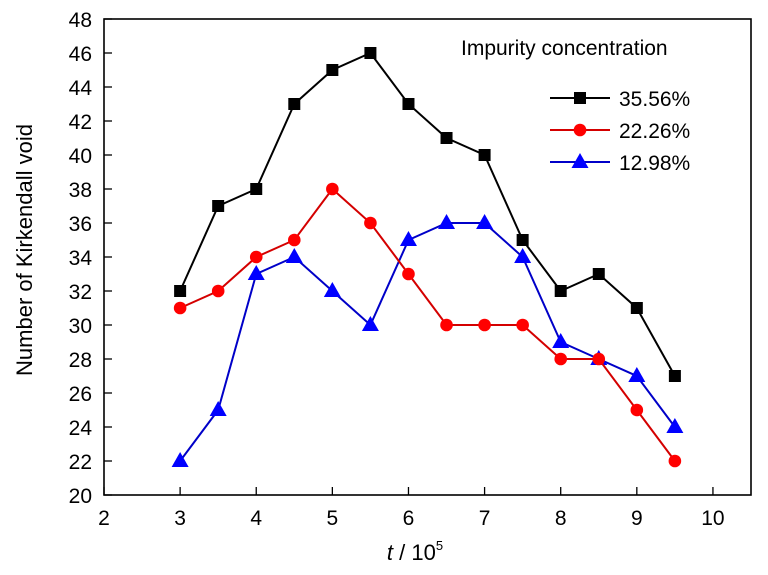 The height and width of the screenshot is (575, 768). I want to click on y-tick-label: 32, so click(80, 292).